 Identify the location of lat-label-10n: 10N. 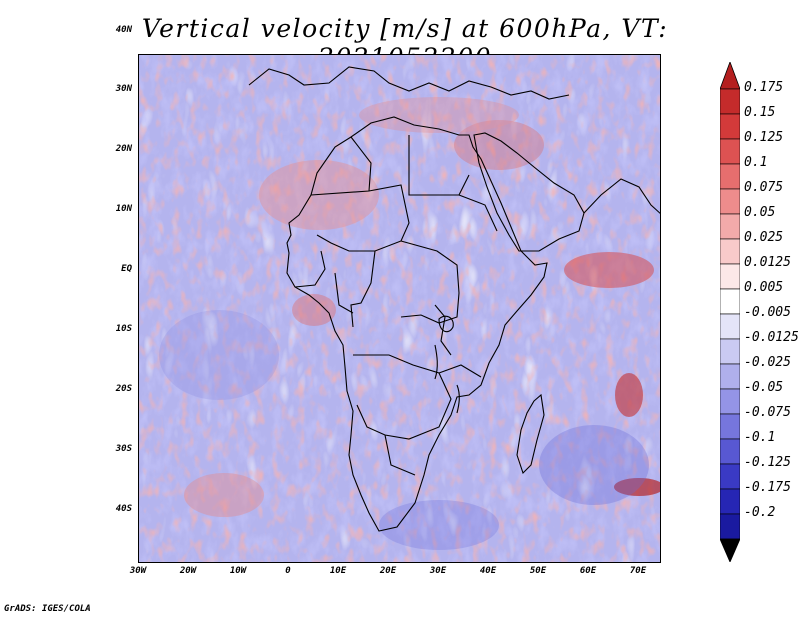
(123, 209).